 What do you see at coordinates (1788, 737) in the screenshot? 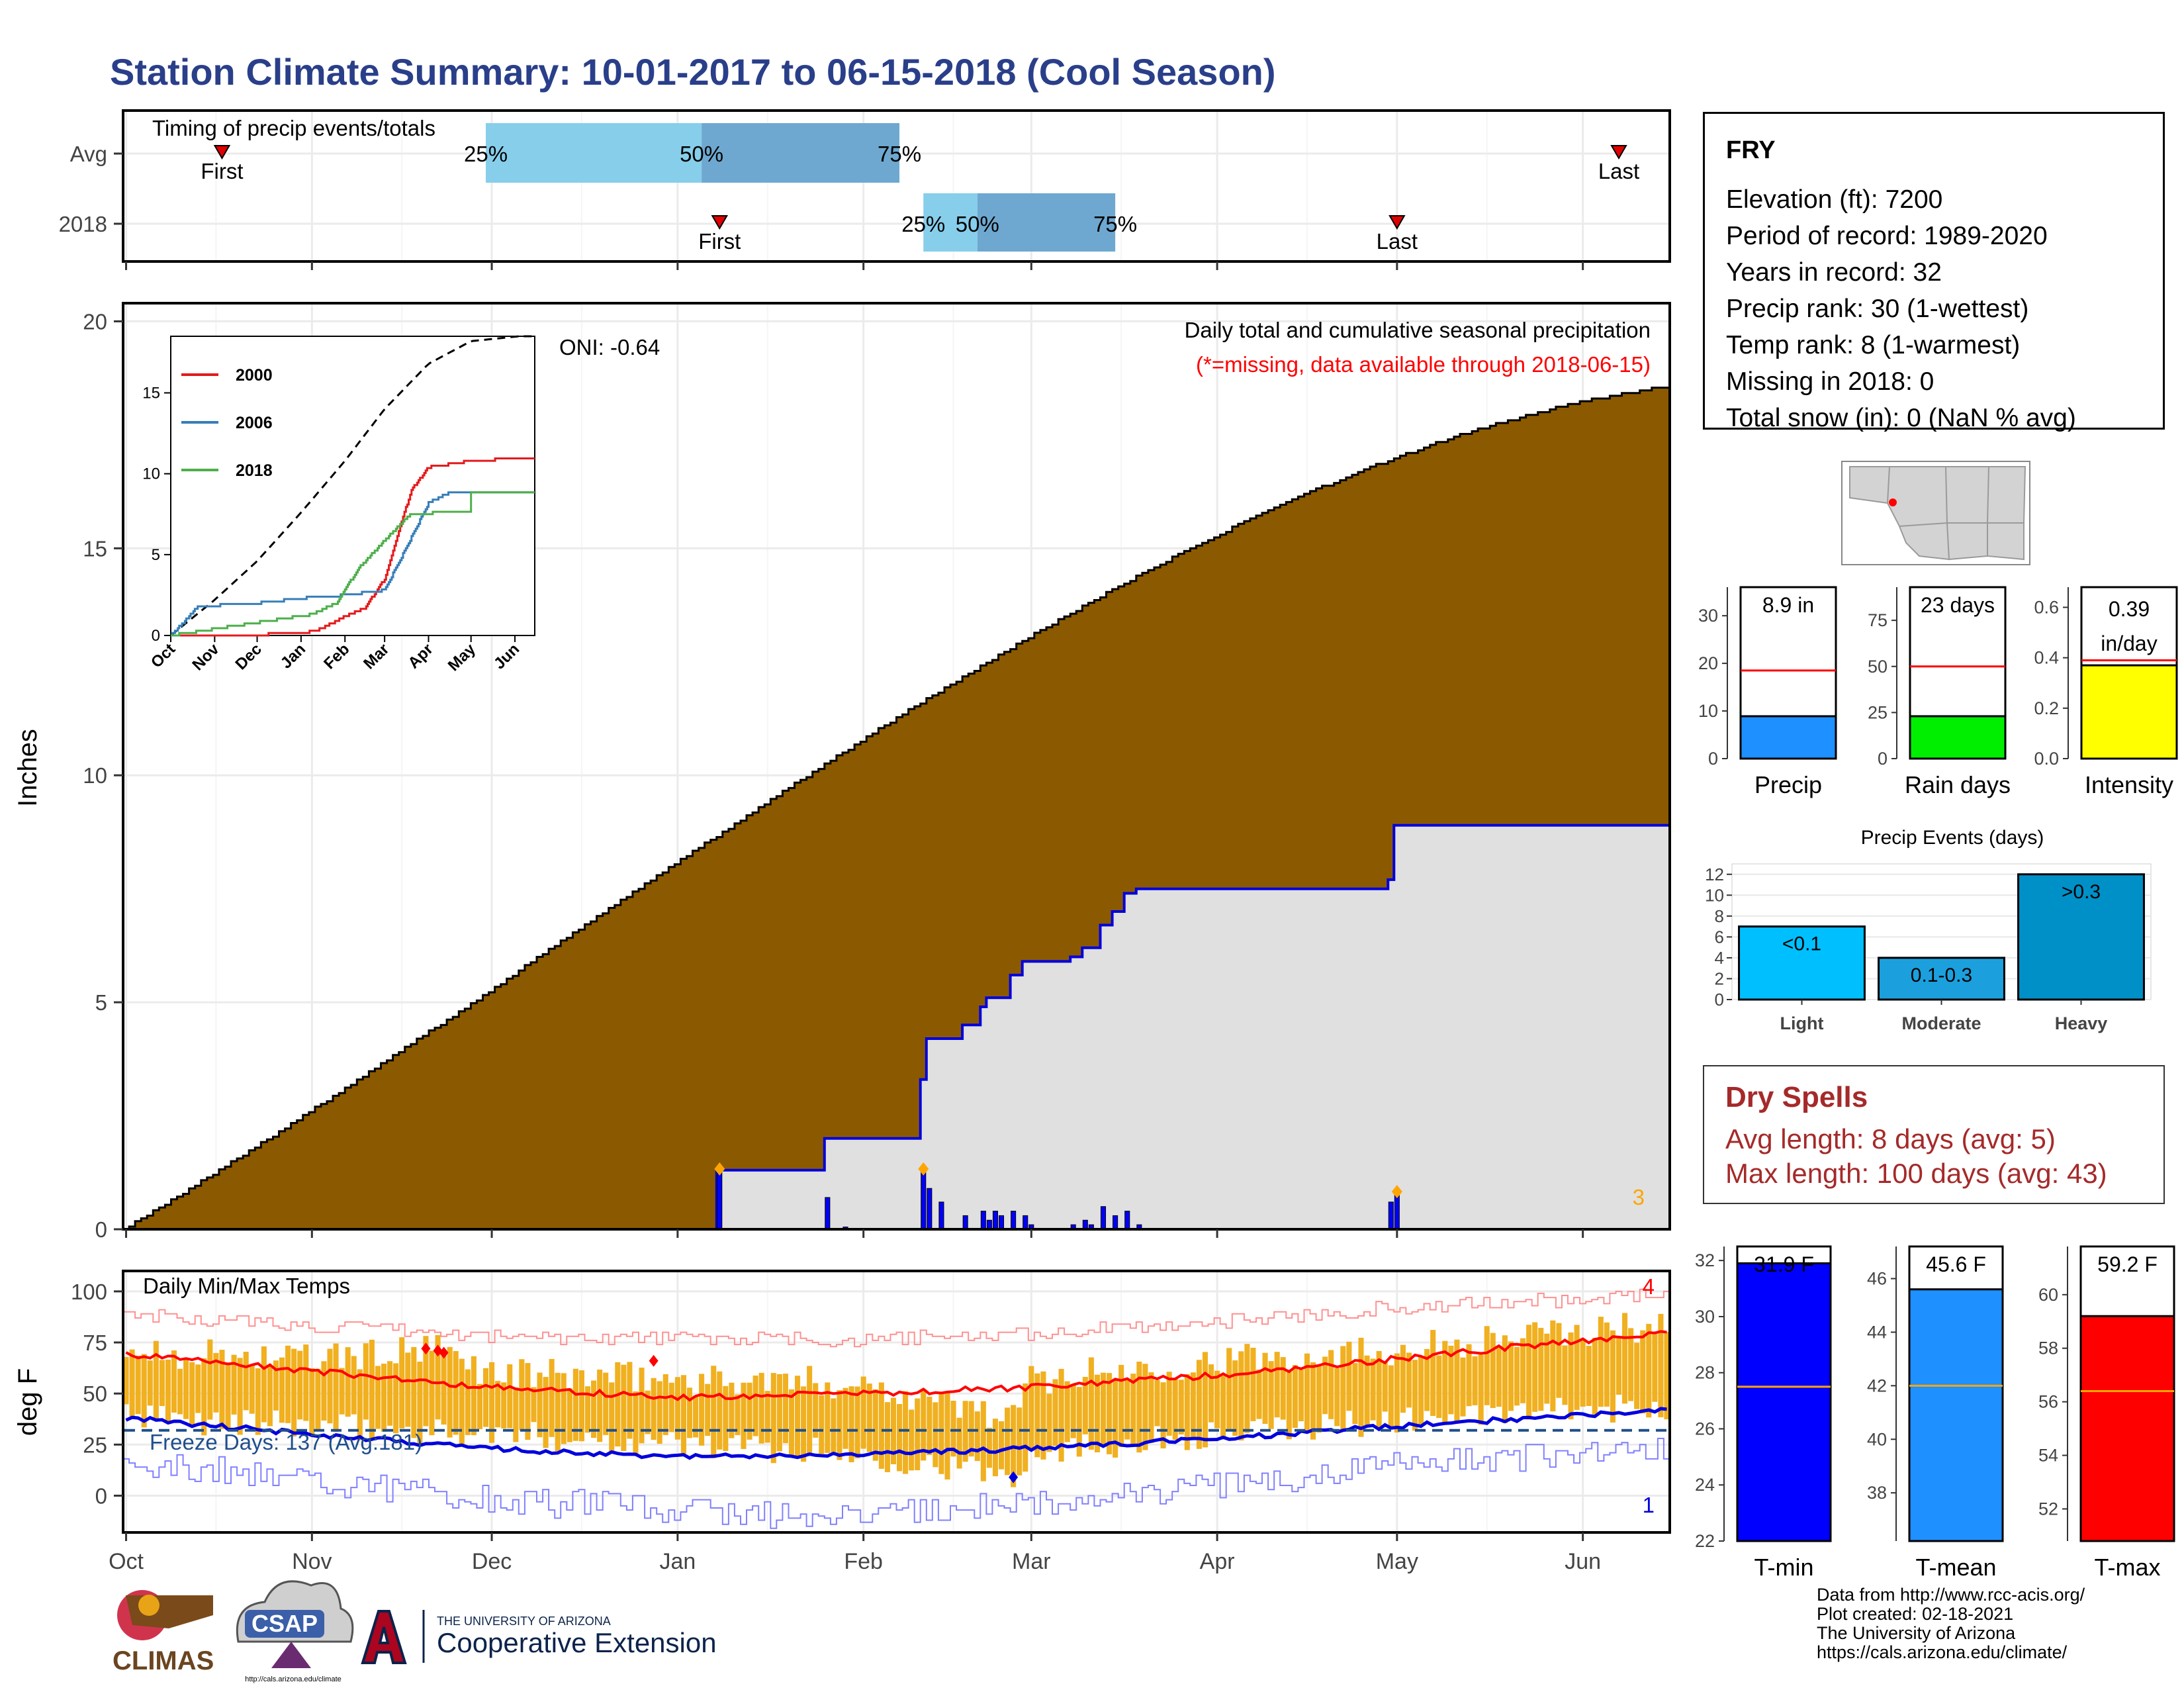
I see `precip-value-bar` at bounding box center [1788, 737].